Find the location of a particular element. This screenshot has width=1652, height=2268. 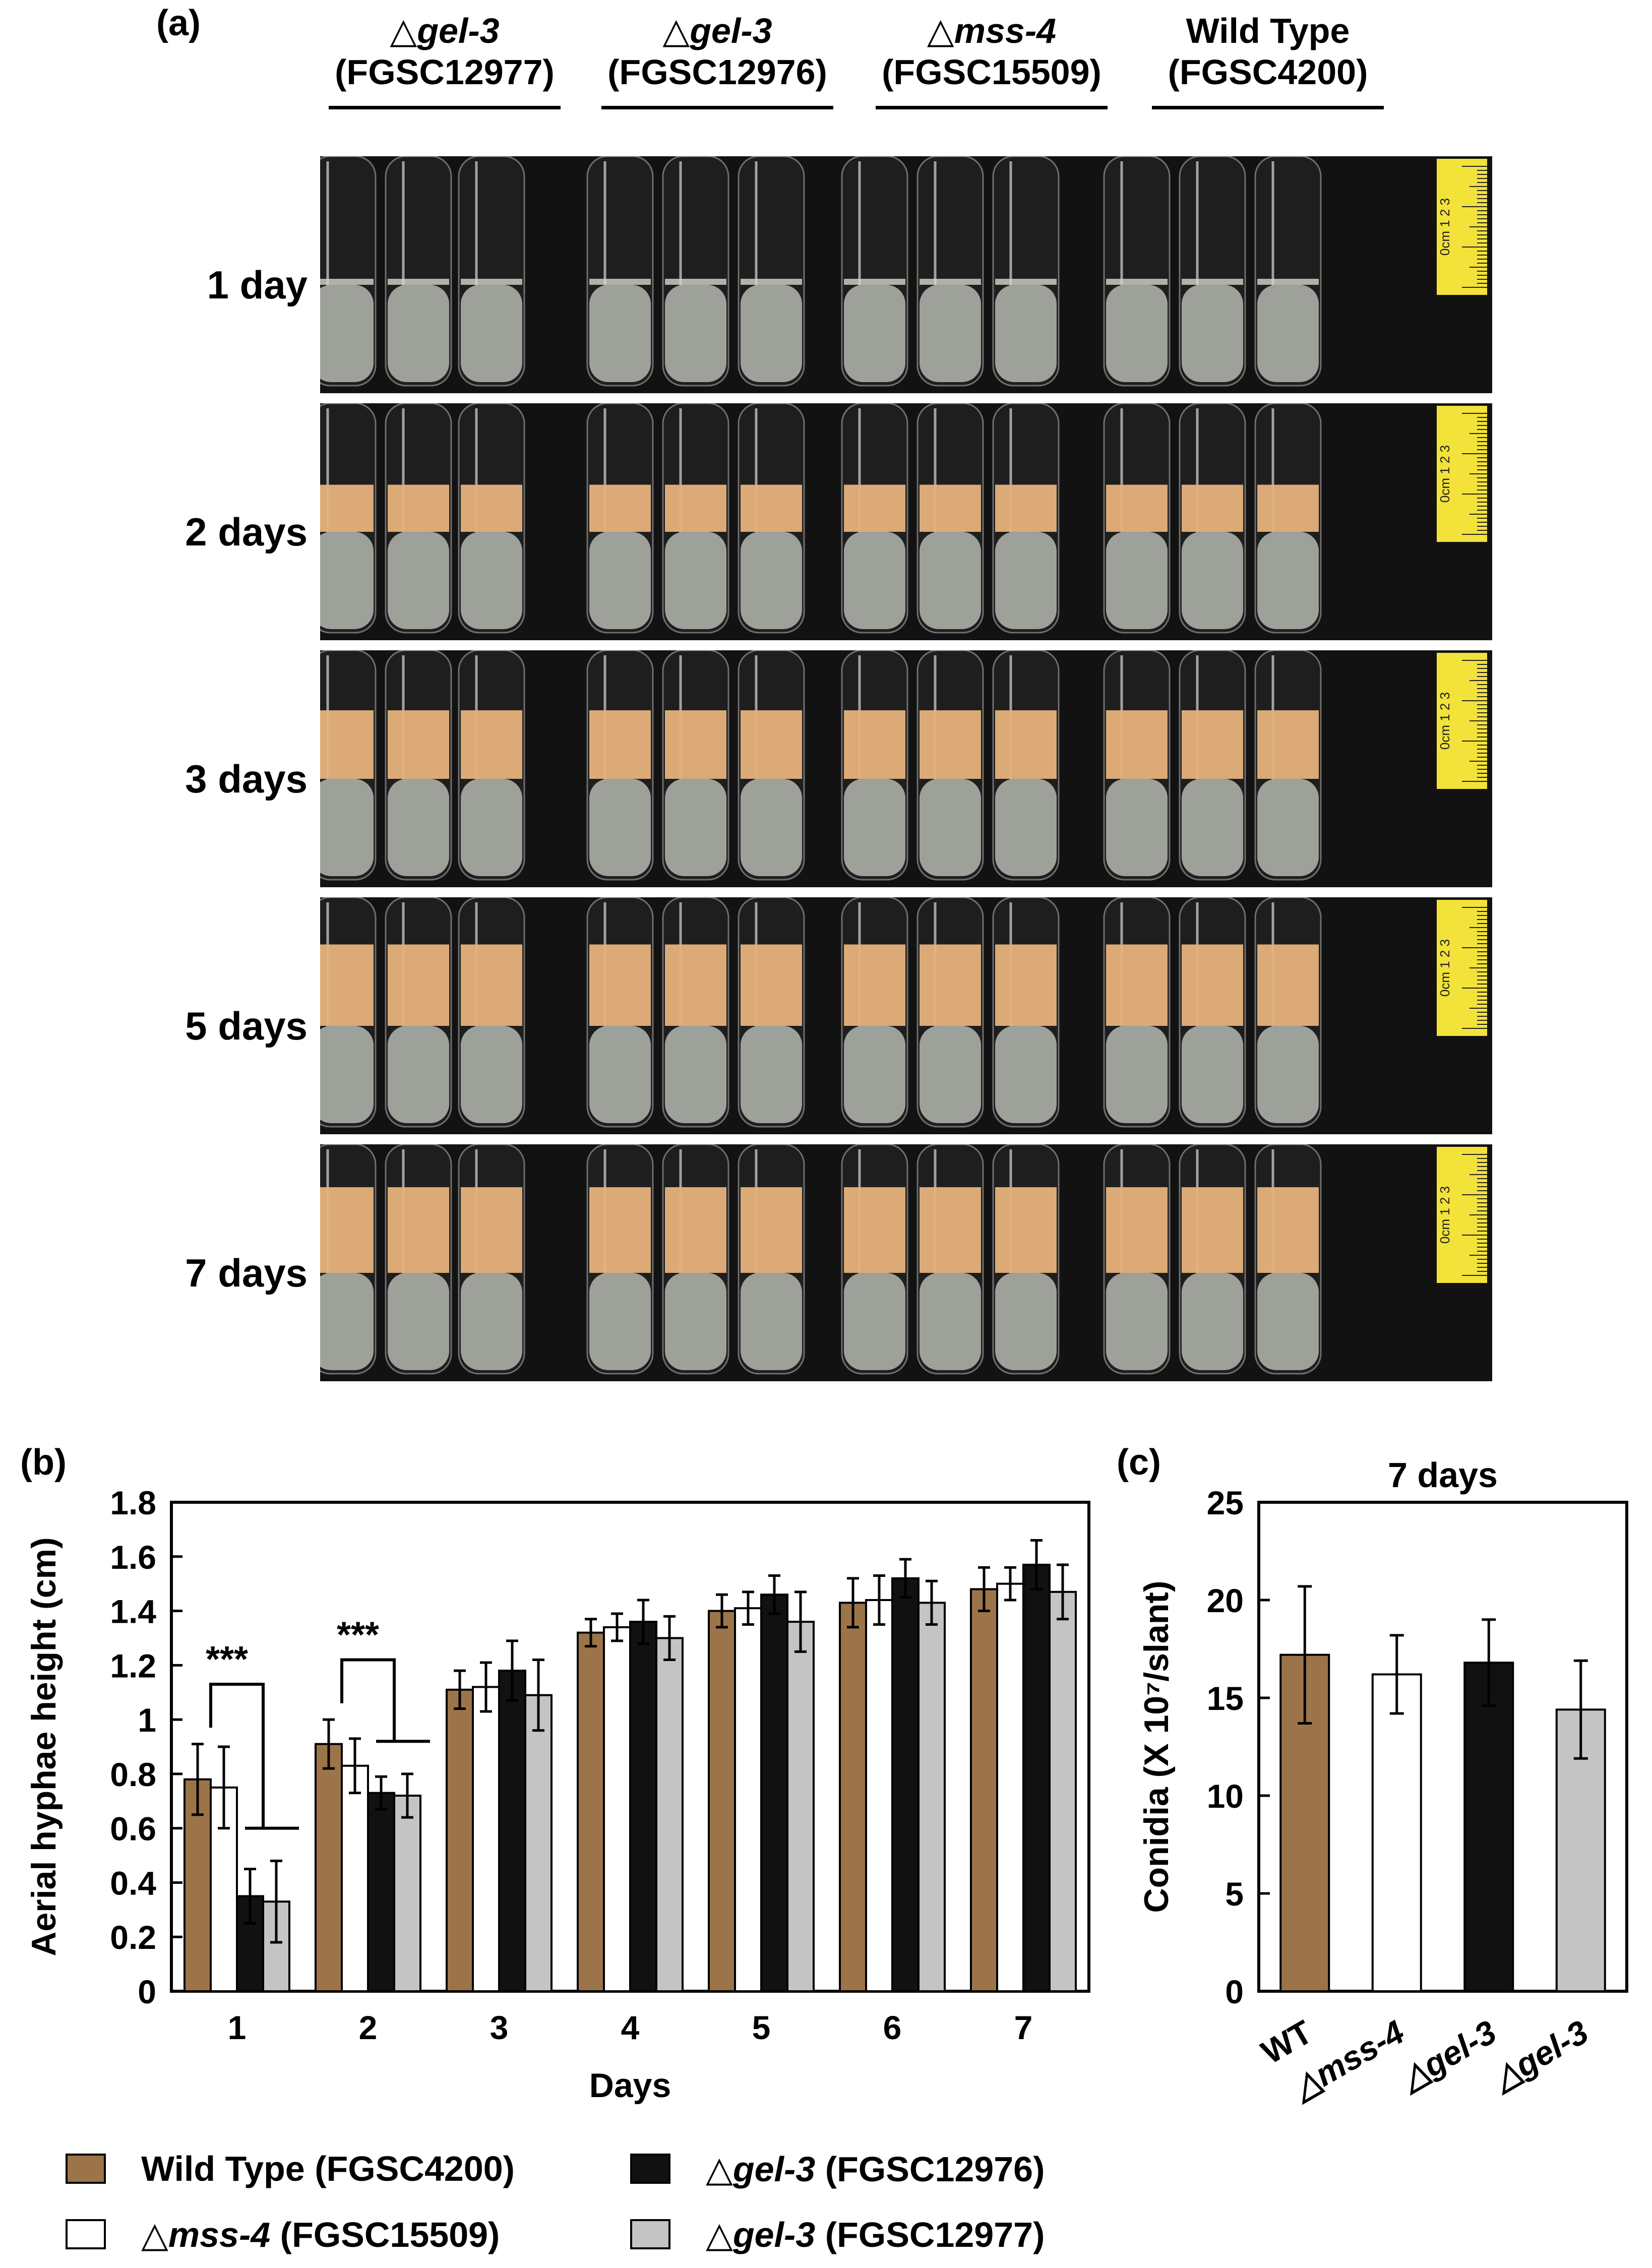

y-tick-label: 0.4 is located at coordinates (133, 1883).